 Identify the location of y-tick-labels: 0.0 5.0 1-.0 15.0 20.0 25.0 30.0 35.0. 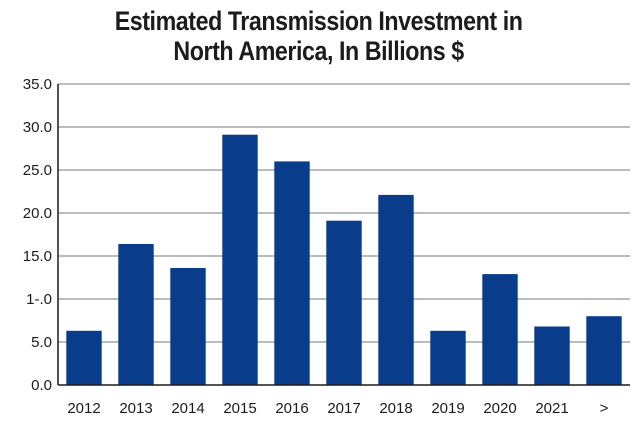
(37, 235).